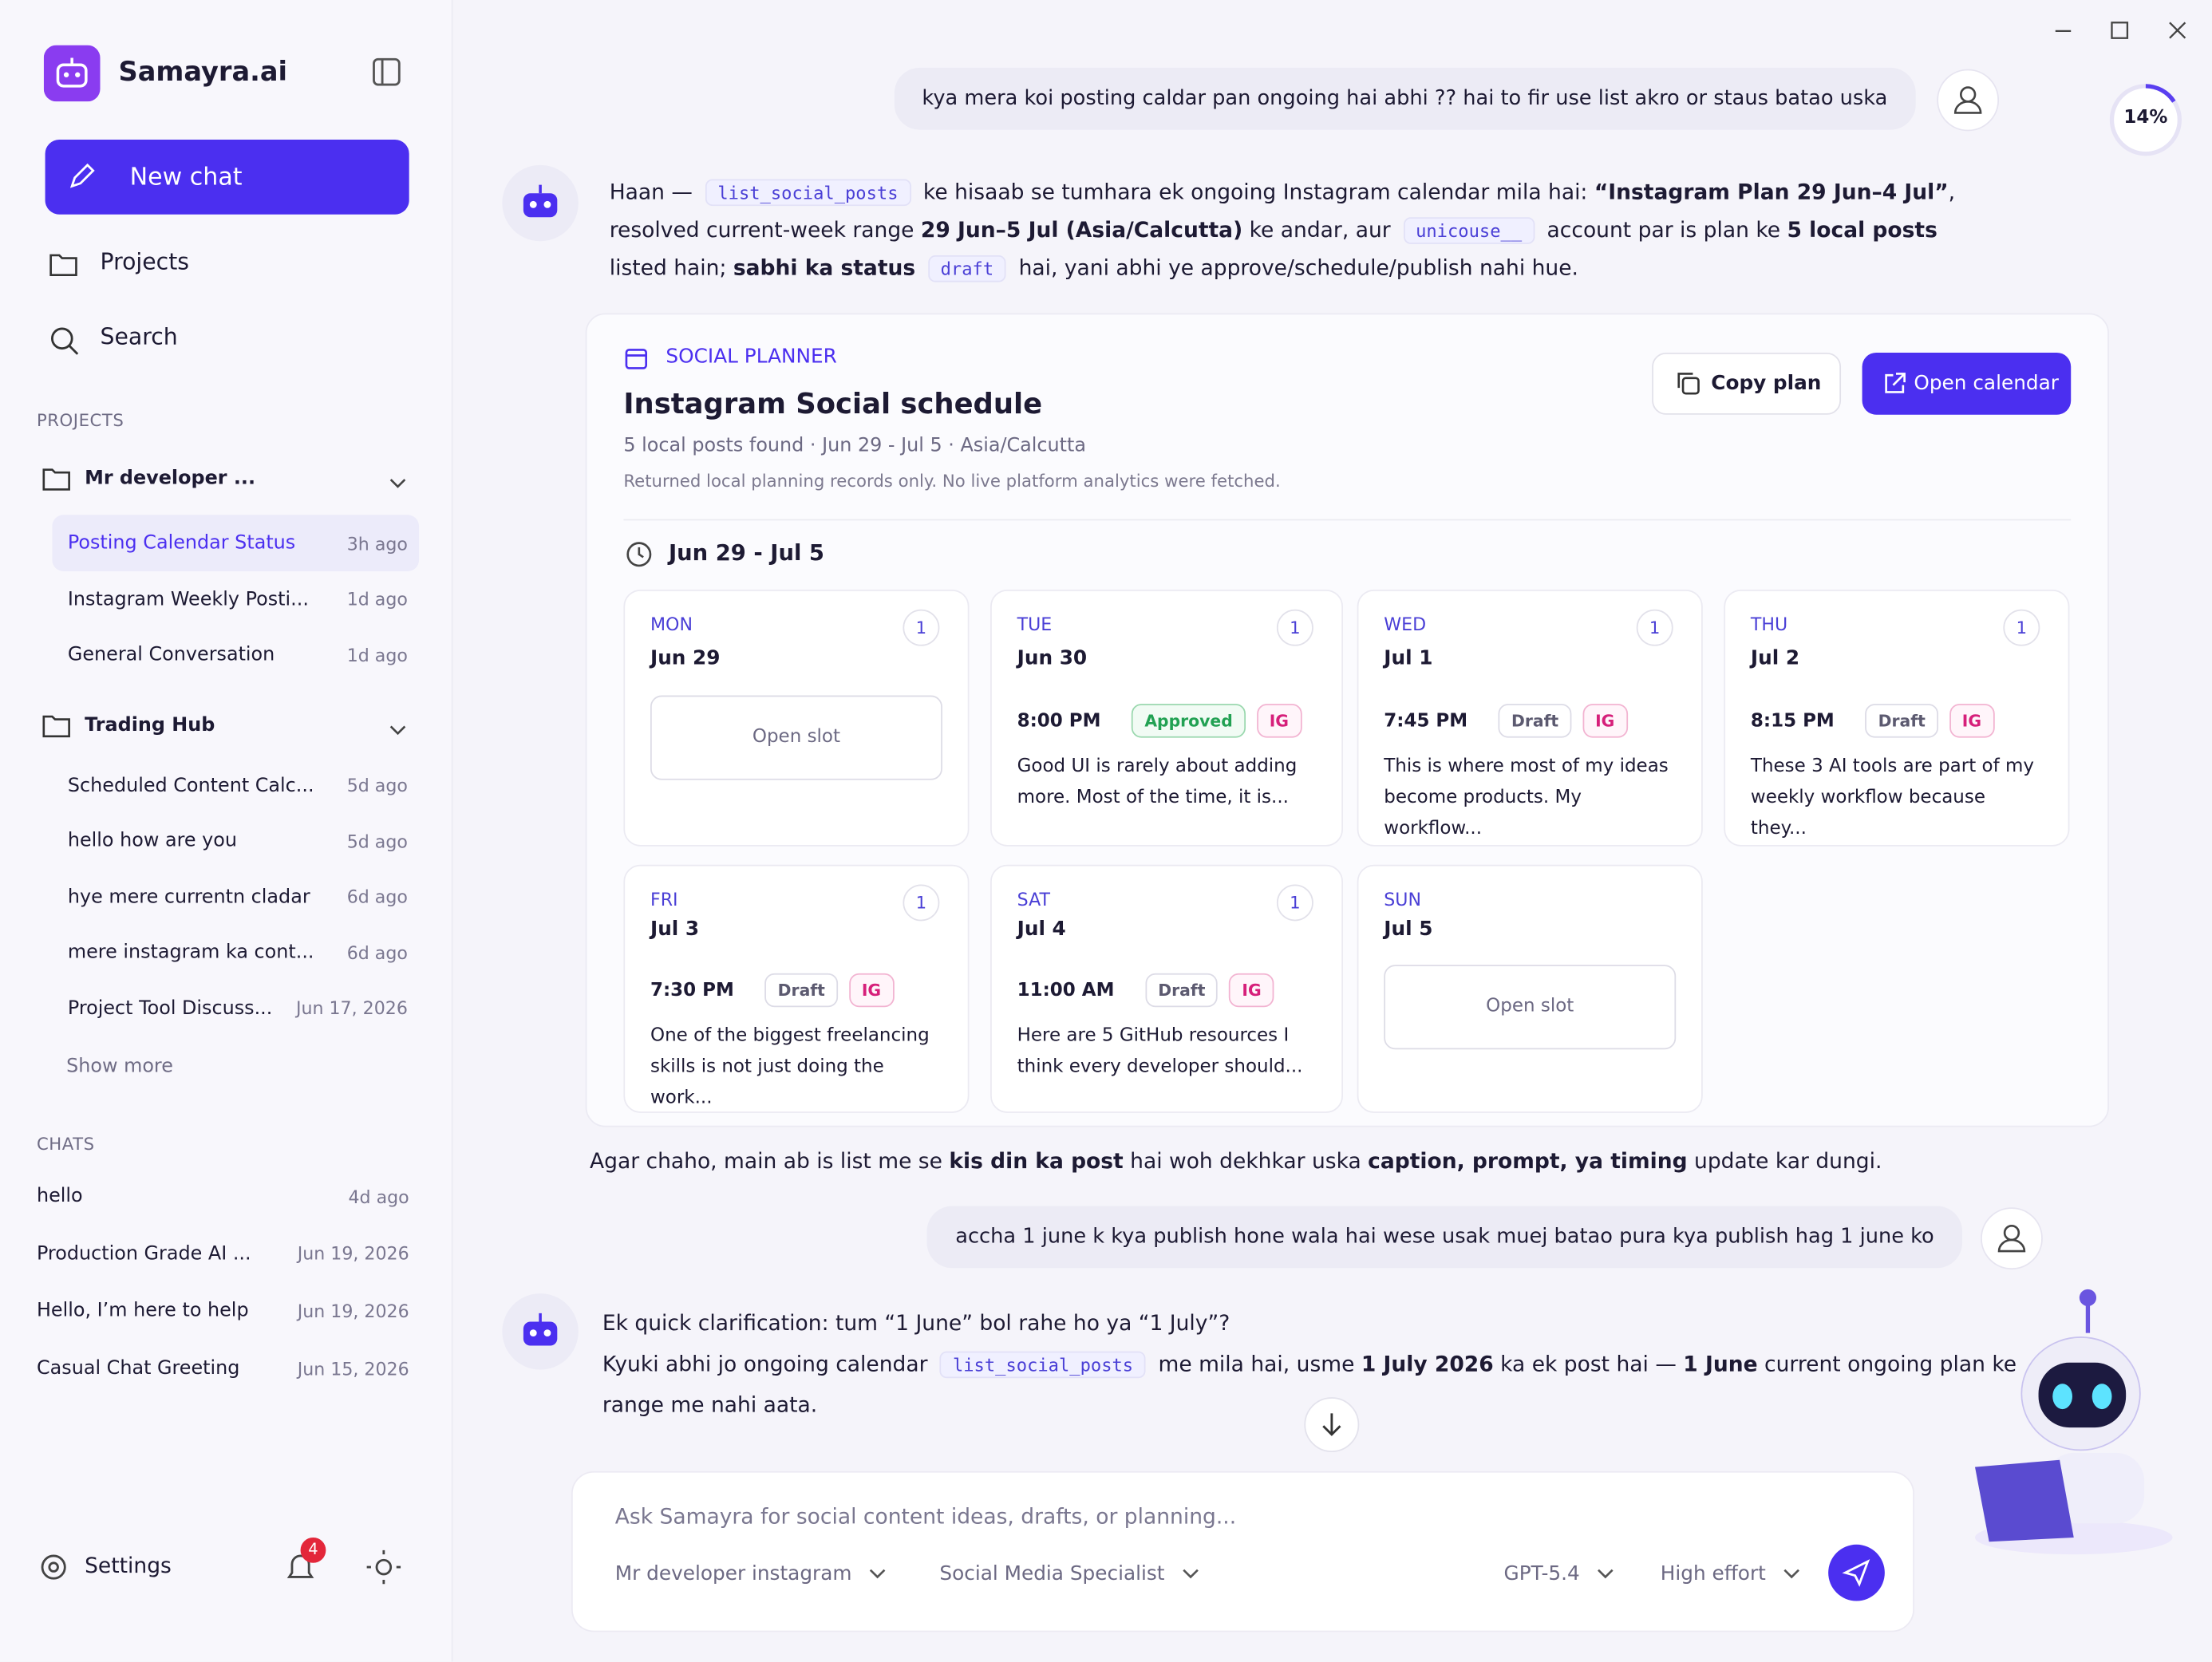 Image resolution: width=2212 pixels, height=1662 pixels. I want to click on chat-time: Jun 15, 2026, so click(353, 1368).